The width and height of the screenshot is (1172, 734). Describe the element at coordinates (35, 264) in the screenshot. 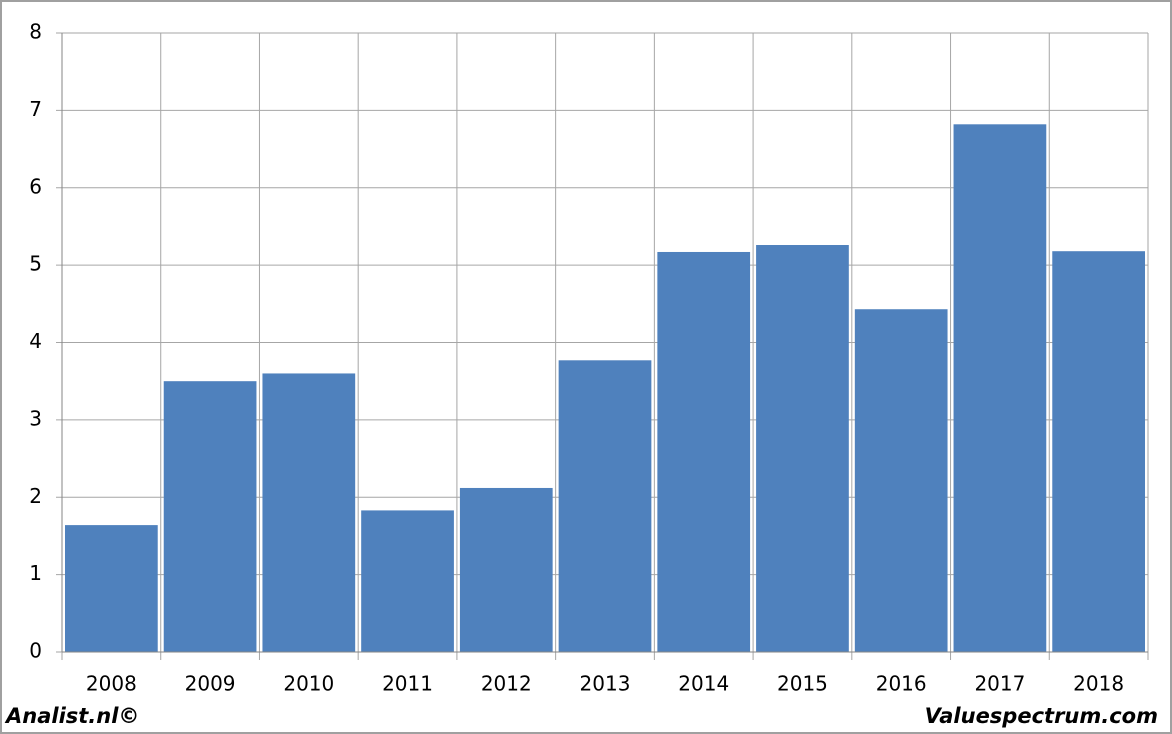

I see `y-tick-label: 5` at that location.